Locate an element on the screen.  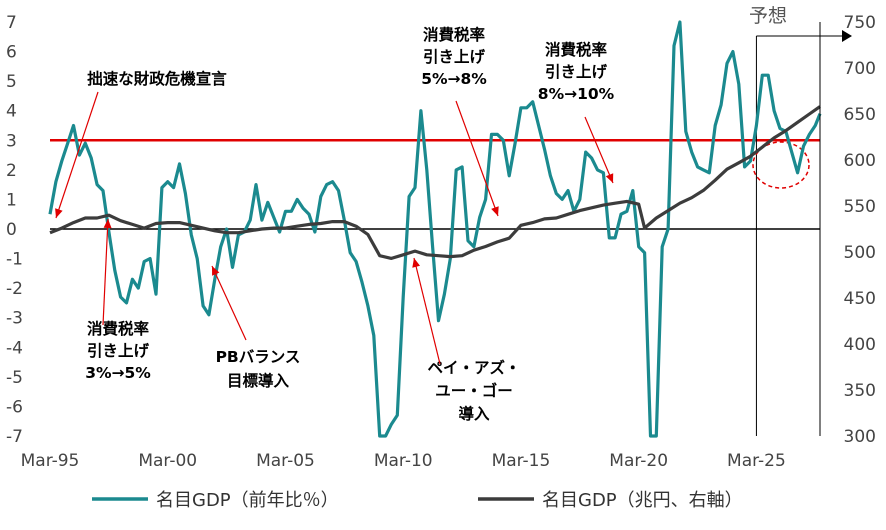
y-left-tick-label: 3 is located at coordinates (11, 141).